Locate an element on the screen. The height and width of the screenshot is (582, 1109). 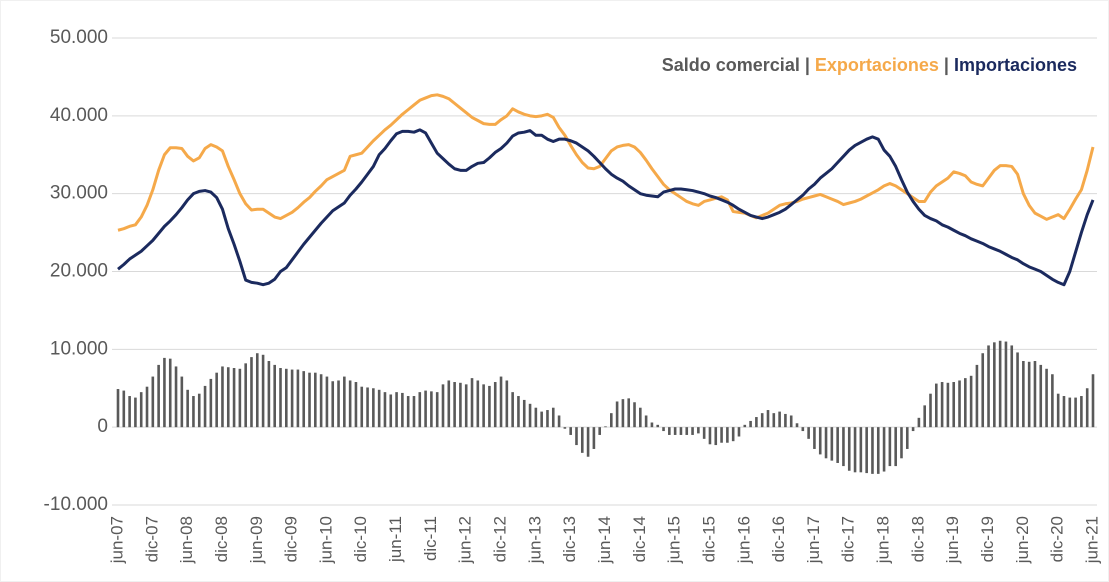
x-tick-label: jun-14 is located at coordinates (604, 540).